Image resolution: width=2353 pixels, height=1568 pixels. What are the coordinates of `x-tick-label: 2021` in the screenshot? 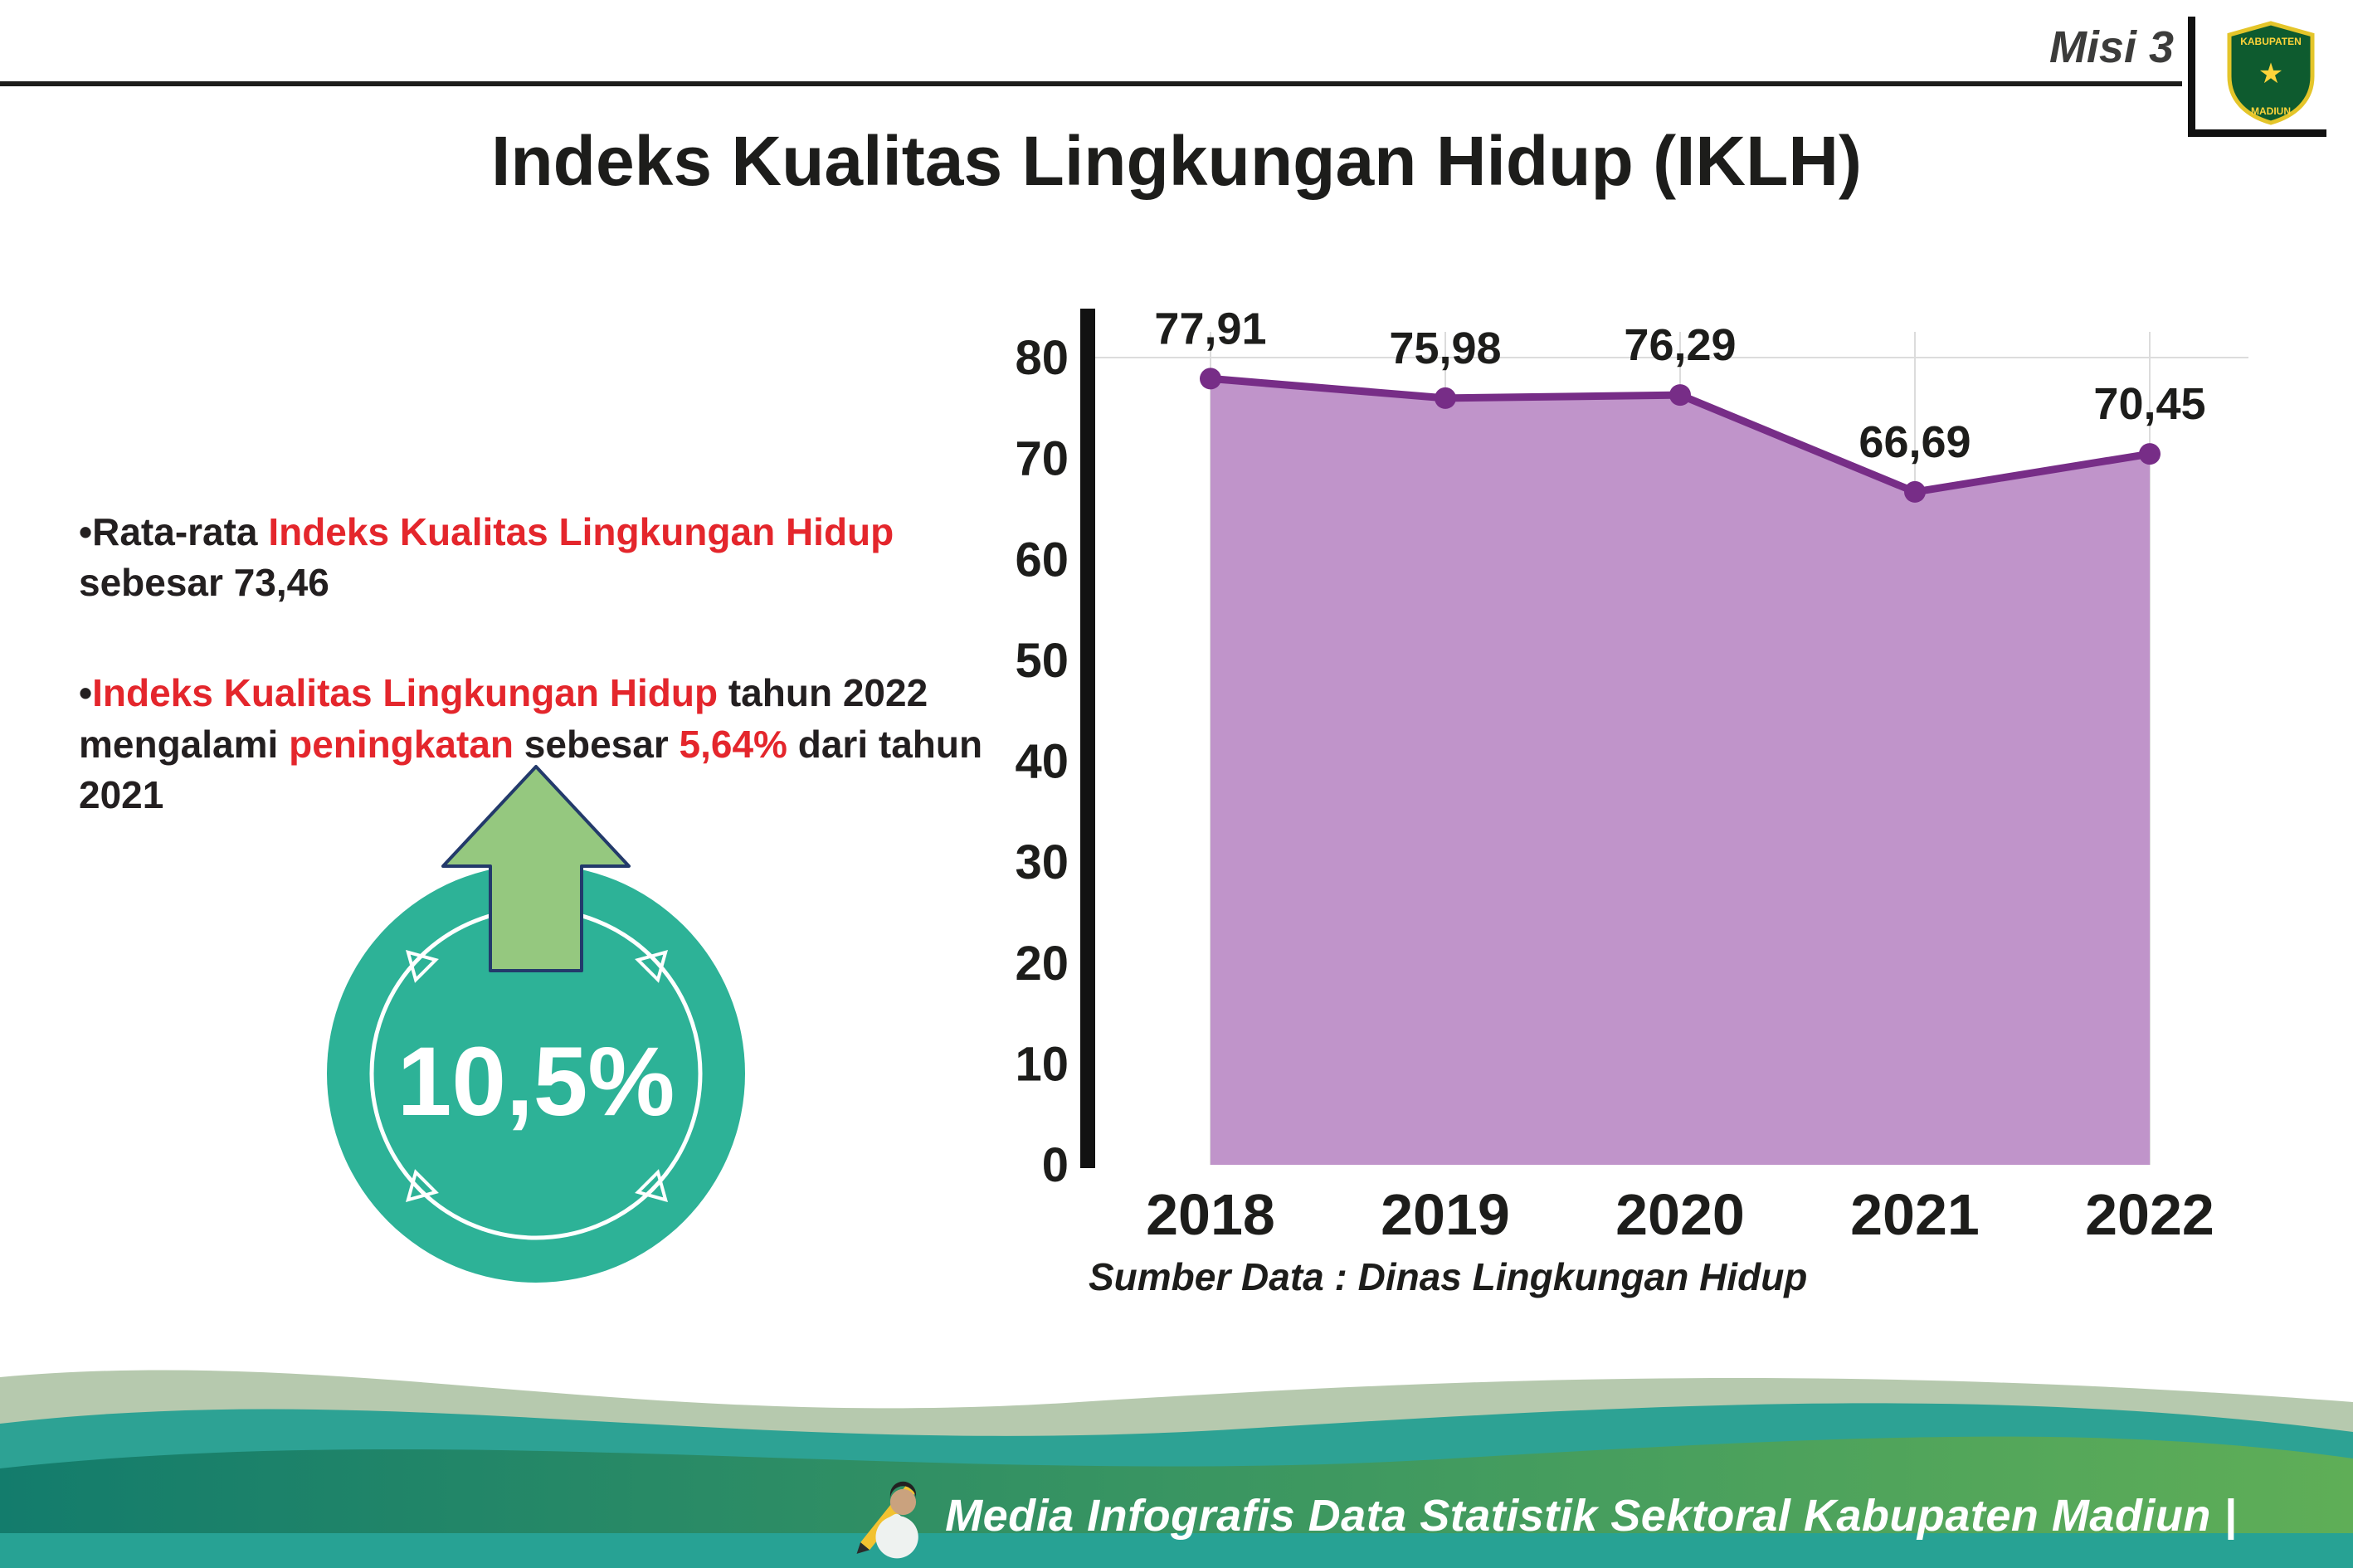 It's located at (1915, 1214).